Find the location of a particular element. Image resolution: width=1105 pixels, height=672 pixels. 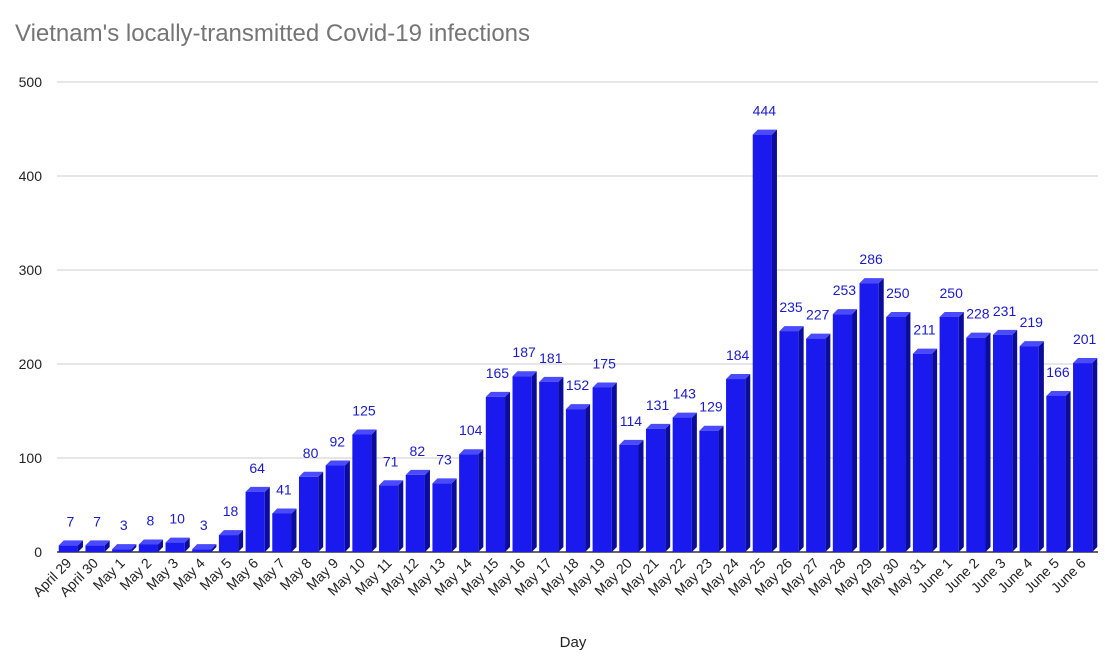

data-label: 92 is located at coordinates (337, 442).